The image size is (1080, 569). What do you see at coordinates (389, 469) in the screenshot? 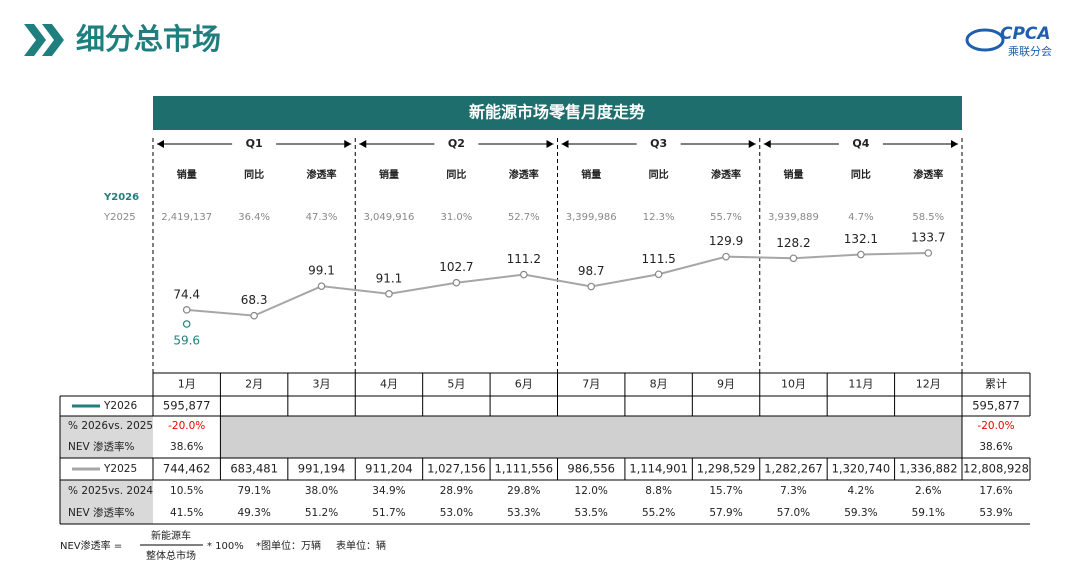
I see `cell: 911,204` at bounding box center [389, 469].